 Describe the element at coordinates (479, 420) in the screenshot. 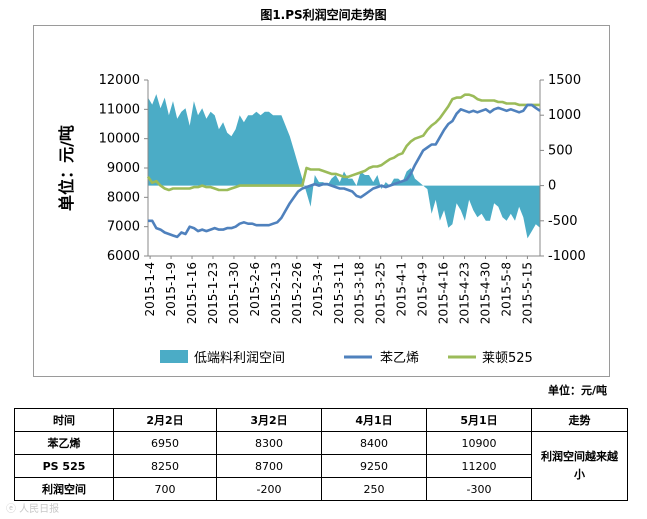

I see `header-may1: 5月1日` at that location.